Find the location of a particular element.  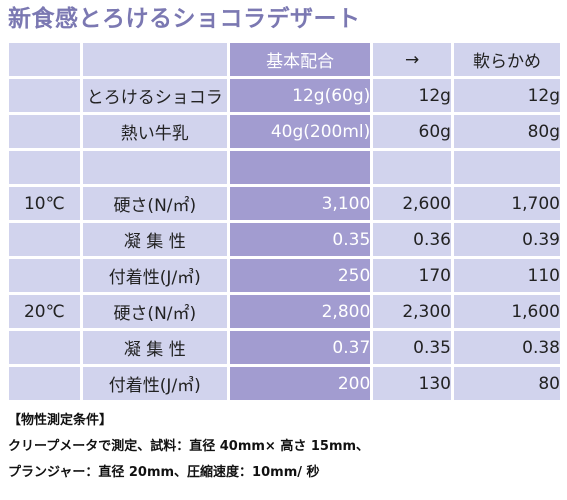

soft-value-cell: 80 is located at coordinates (506, 383).